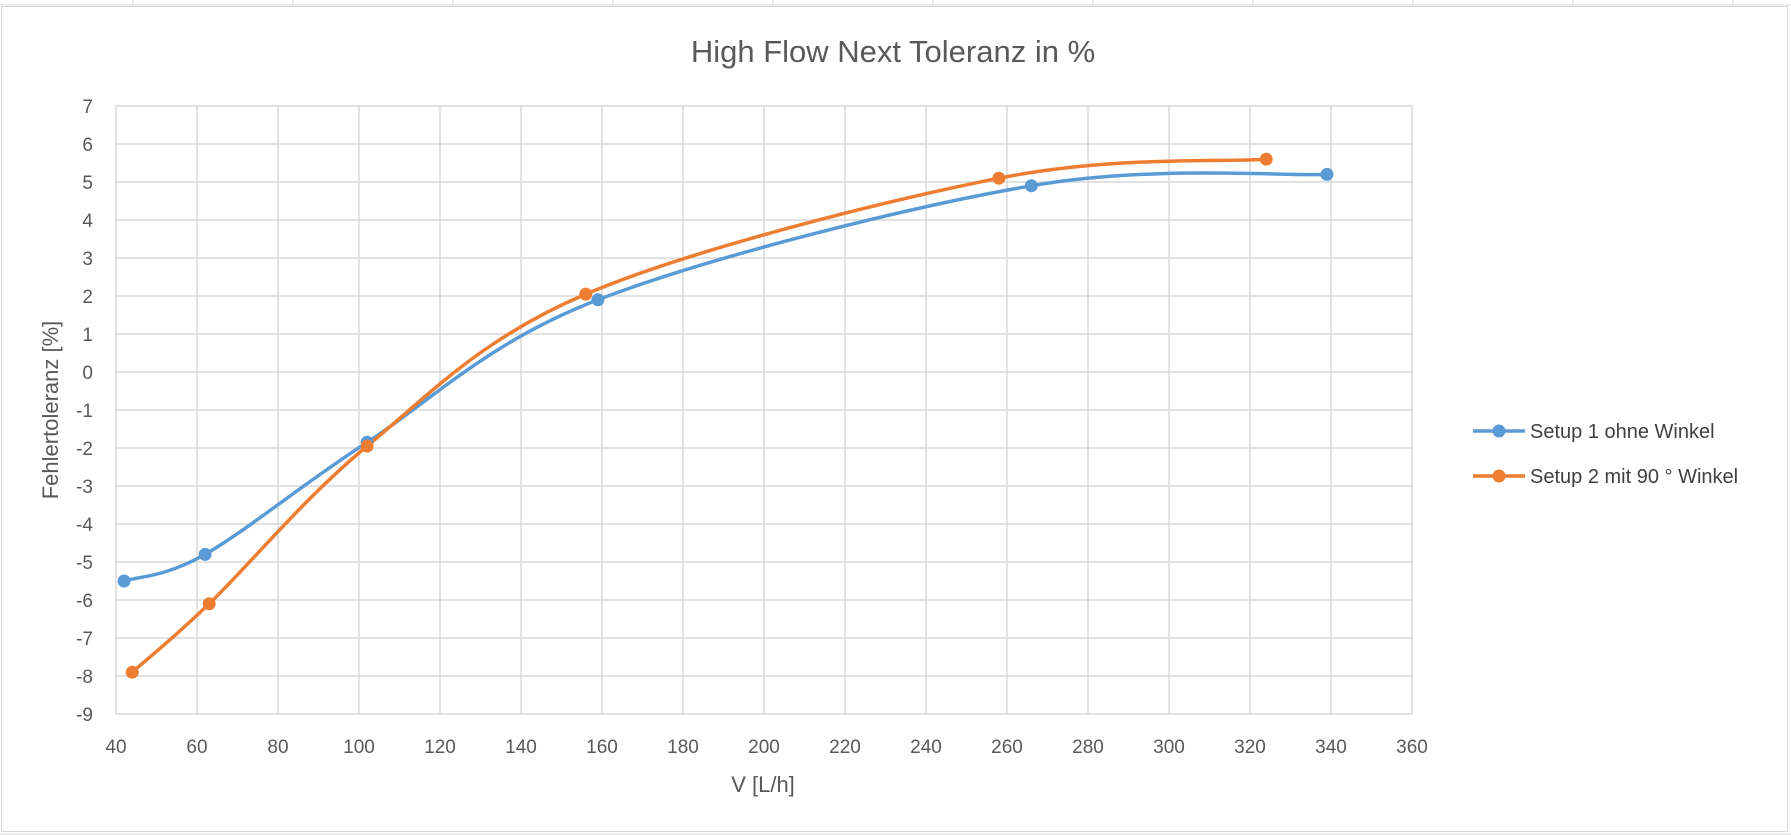 Image resolution: width=1791 pixels, height=835 pixels. Describe the element at coordinates (84, 411) in the screenshot. I see `y-tick-label: -1` at that location.